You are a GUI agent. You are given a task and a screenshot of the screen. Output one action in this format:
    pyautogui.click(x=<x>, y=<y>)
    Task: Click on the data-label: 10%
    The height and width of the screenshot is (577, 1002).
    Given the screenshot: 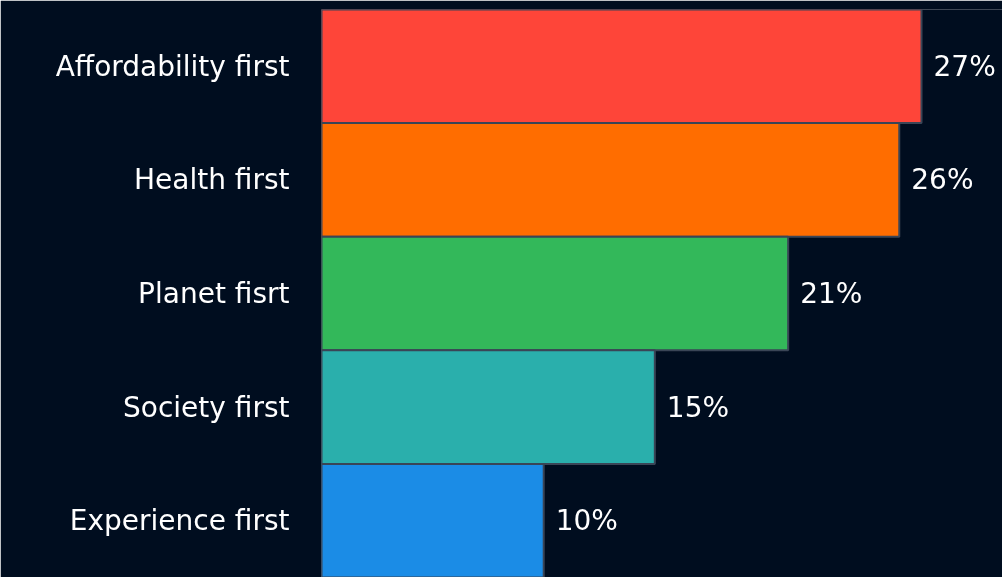 What is the action you would take?
    pyautogui.click(x=586, y=521)
    